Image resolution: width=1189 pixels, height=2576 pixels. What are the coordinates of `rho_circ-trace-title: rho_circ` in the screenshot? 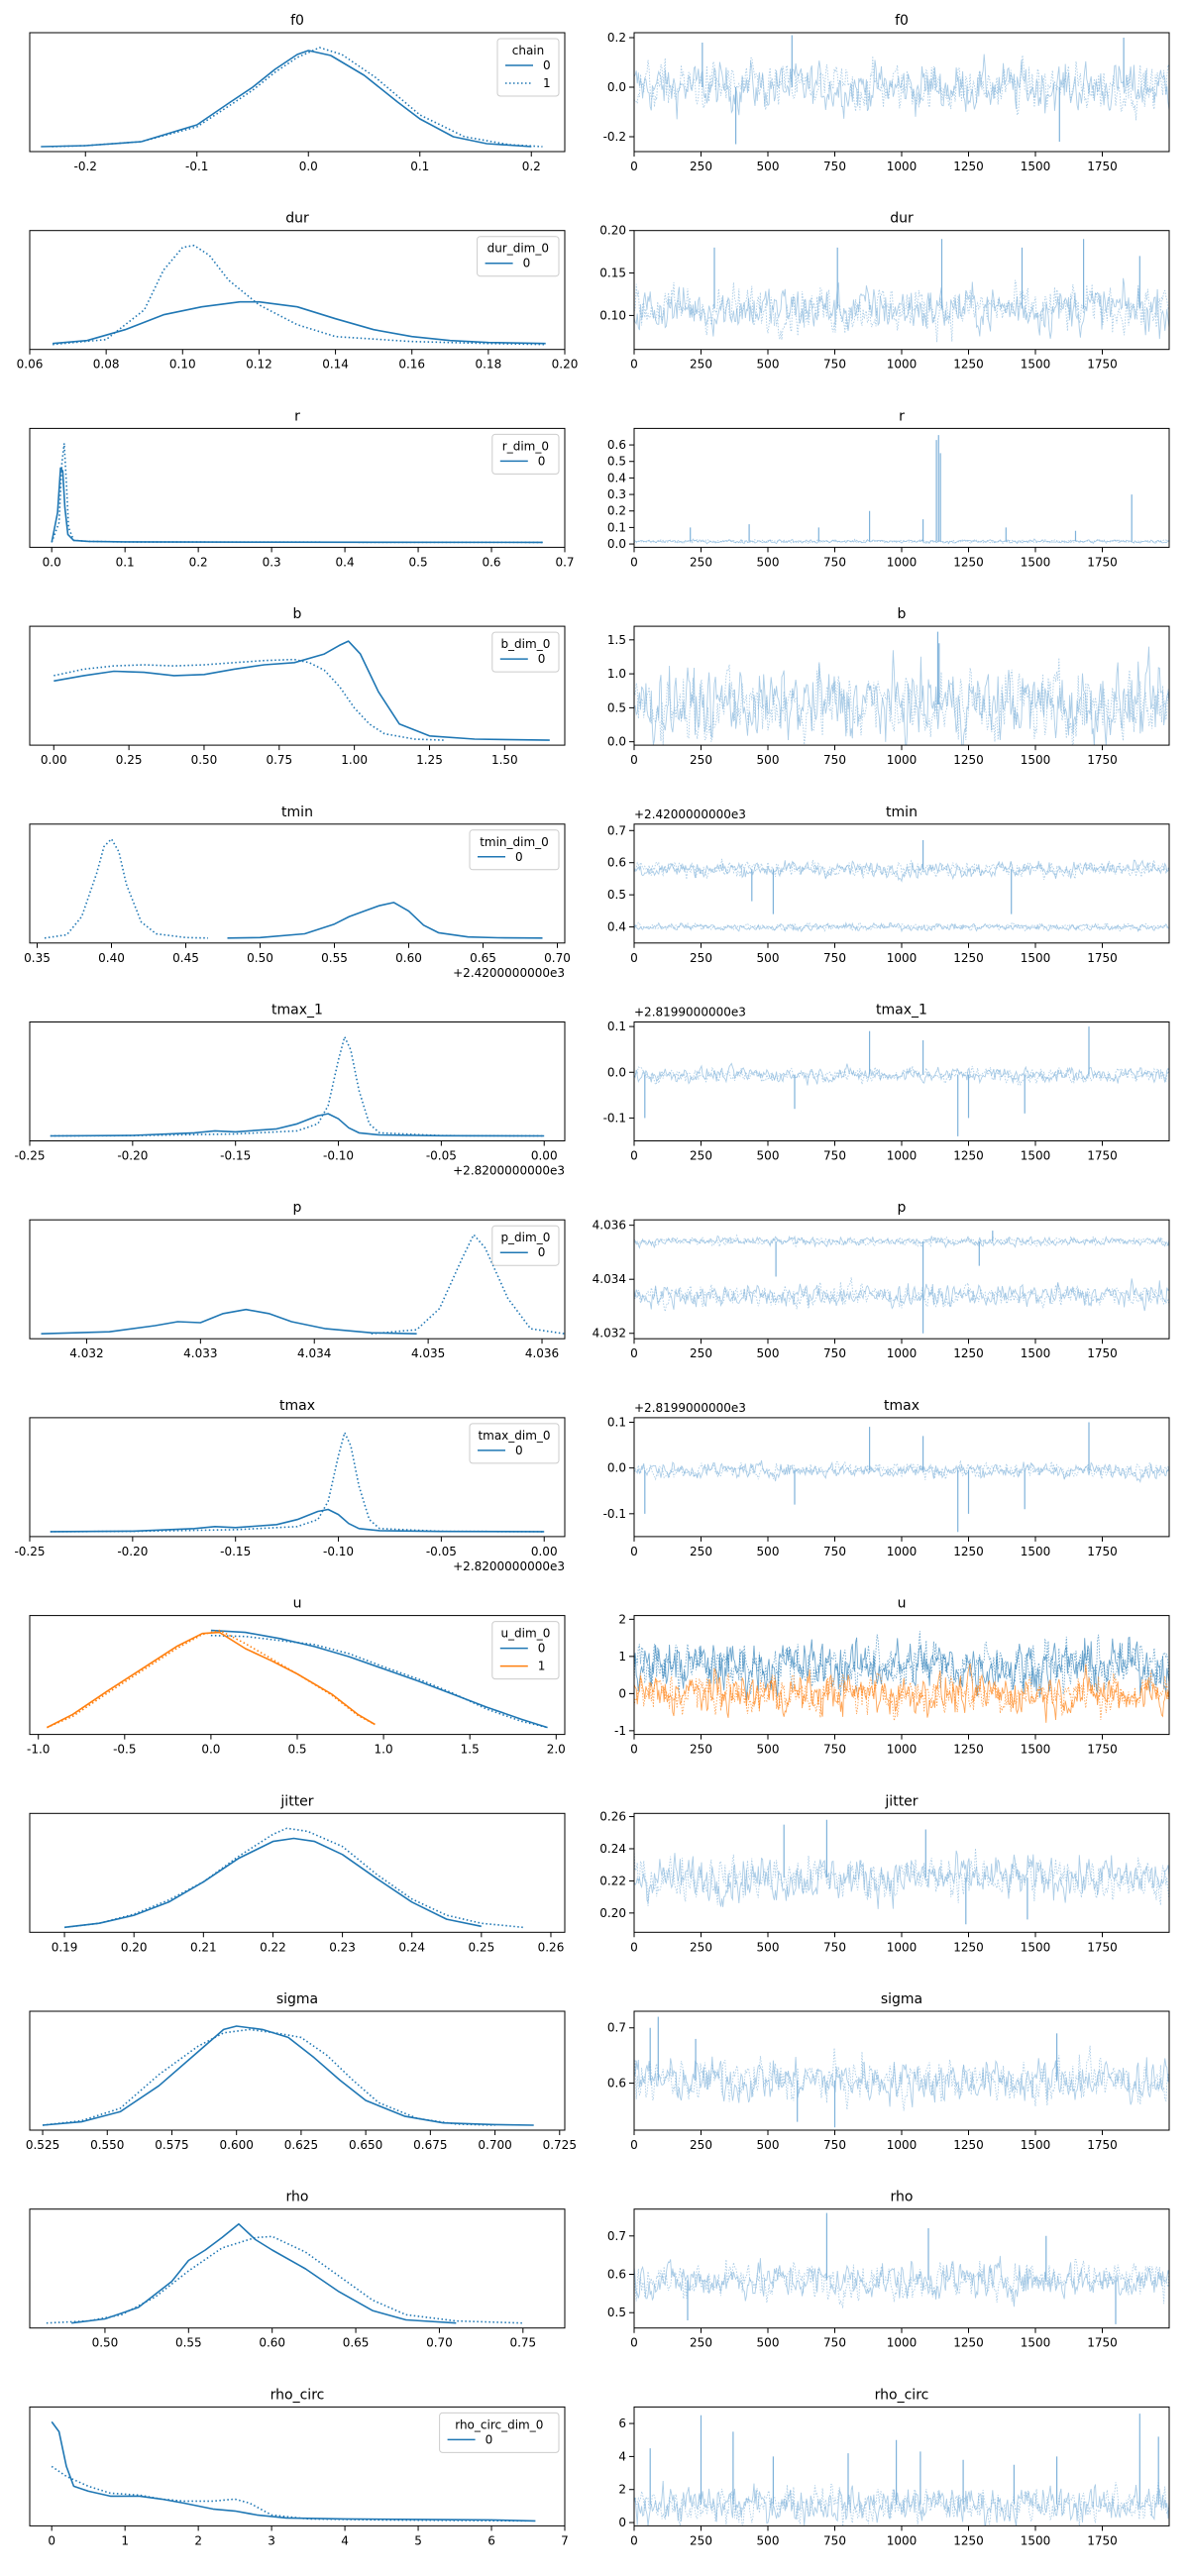 It's located at (902, 2395).